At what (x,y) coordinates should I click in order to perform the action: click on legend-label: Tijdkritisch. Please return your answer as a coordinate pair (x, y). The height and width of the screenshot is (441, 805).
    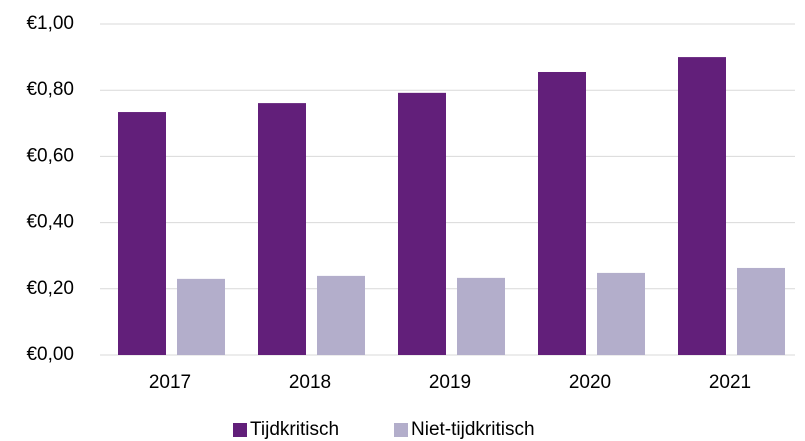
    Looking at the image, I should click on (294, 429).